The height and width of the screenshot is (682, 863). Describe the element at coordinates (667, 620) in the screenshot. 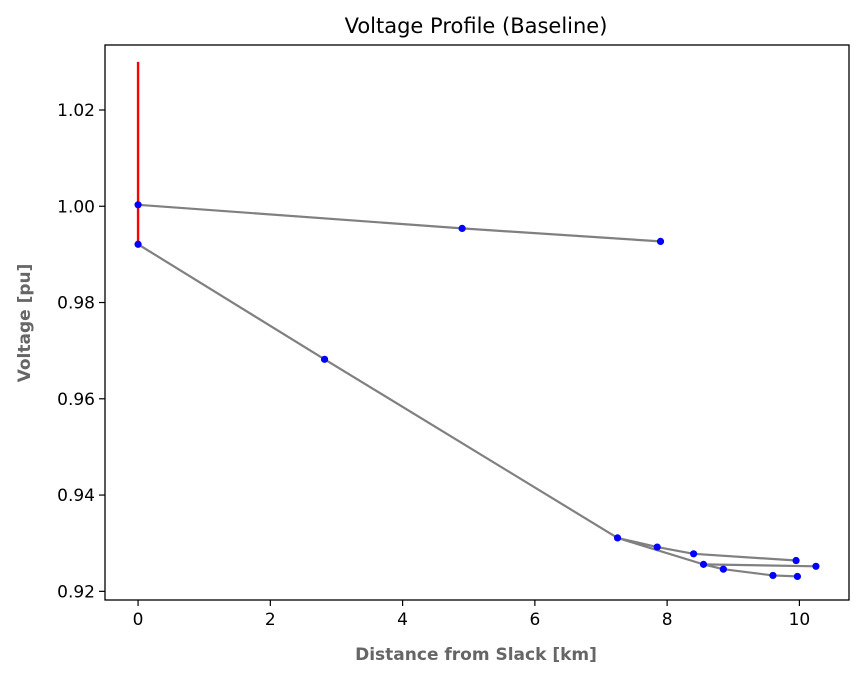

I see `x-tick-label: 8` at that location.